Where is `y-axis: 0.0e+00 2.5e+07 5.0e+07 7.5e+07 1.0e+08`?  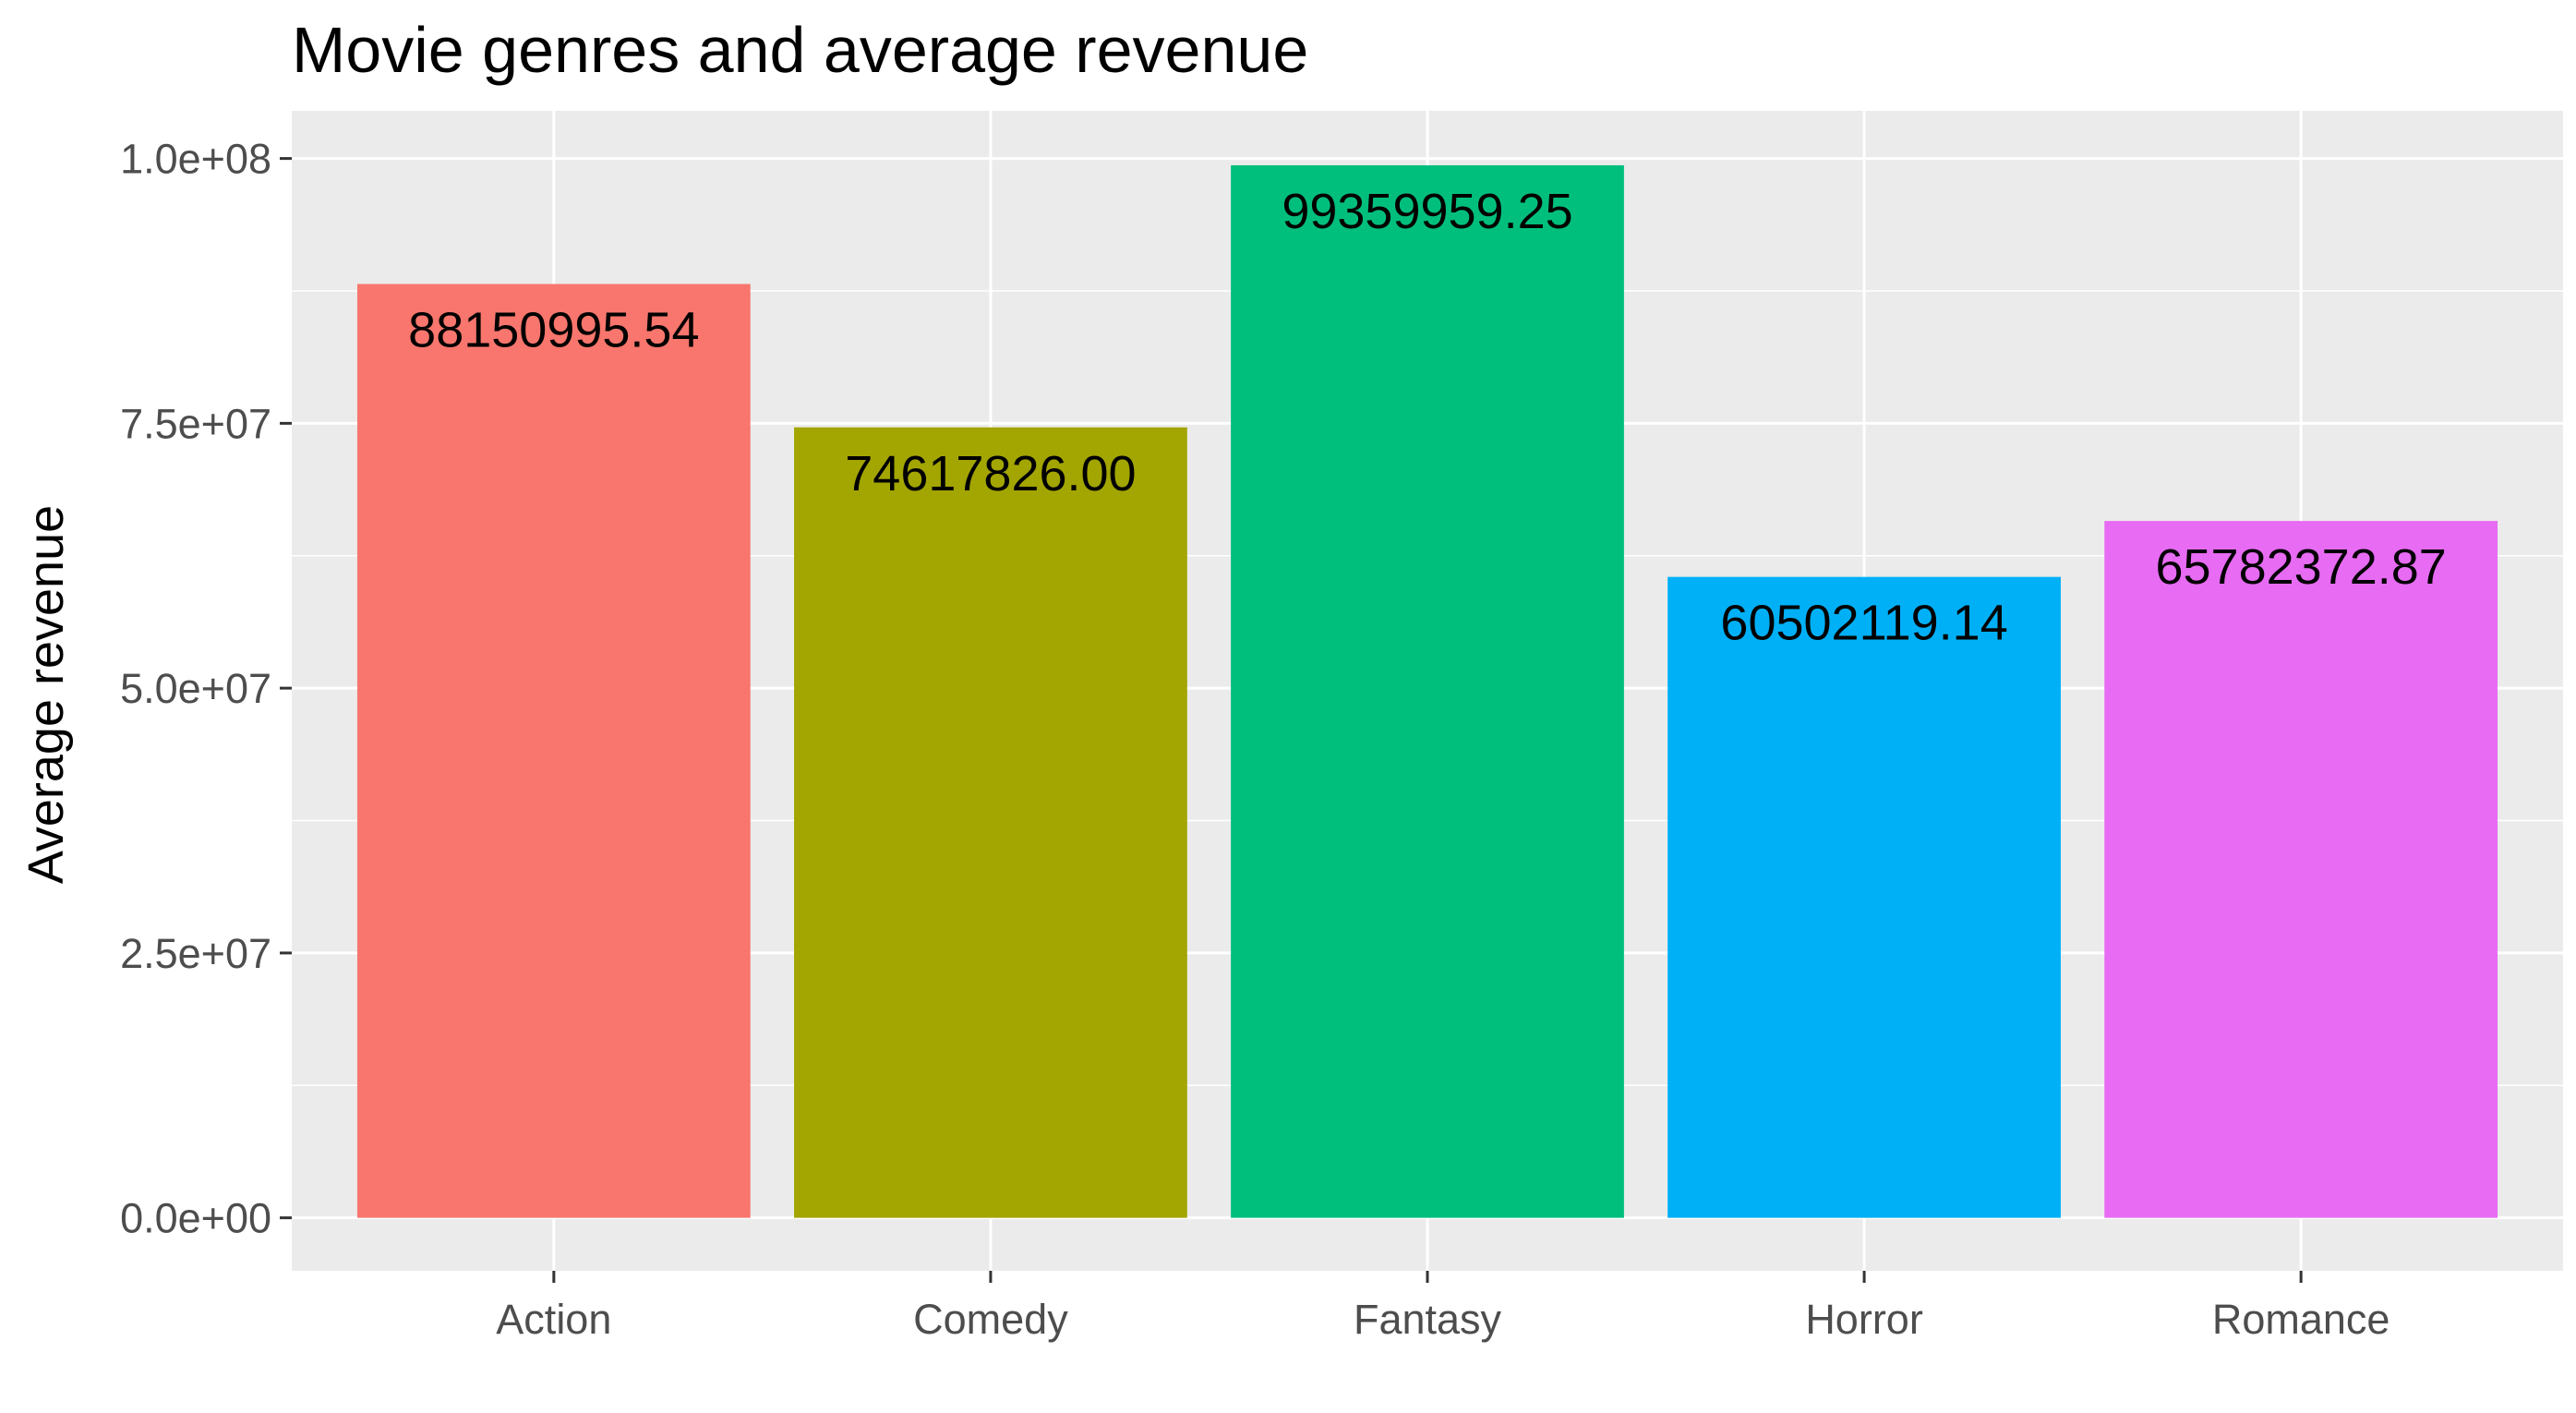 y-axis: 0.0e+00 2.5e+07 5.0e+07 7.5e+07 1.0e+08 is located at coordinates (206, 689).